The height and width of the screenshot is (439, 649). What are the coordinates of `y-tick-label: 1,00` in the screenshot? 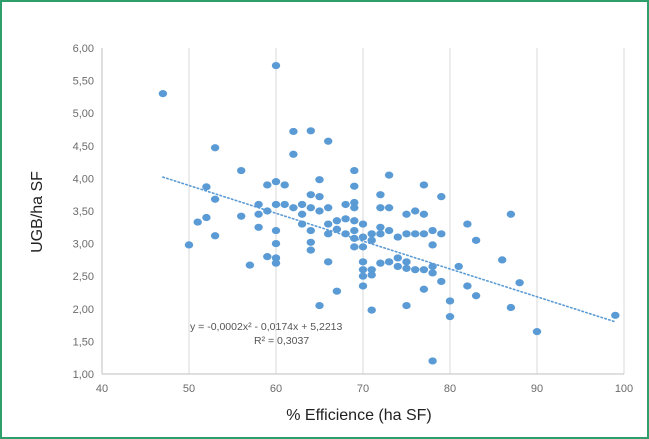 It's located at (83, 375).